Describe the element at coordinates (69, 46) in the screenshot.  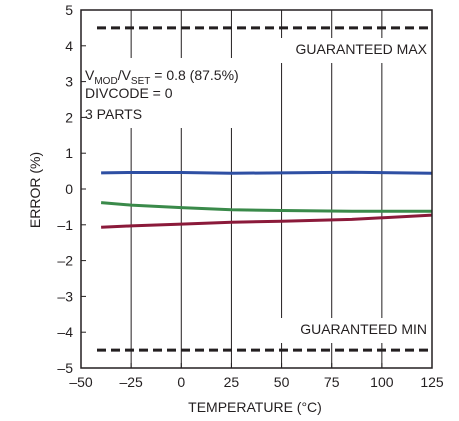
I see `y-tick-label: 4` at that location.